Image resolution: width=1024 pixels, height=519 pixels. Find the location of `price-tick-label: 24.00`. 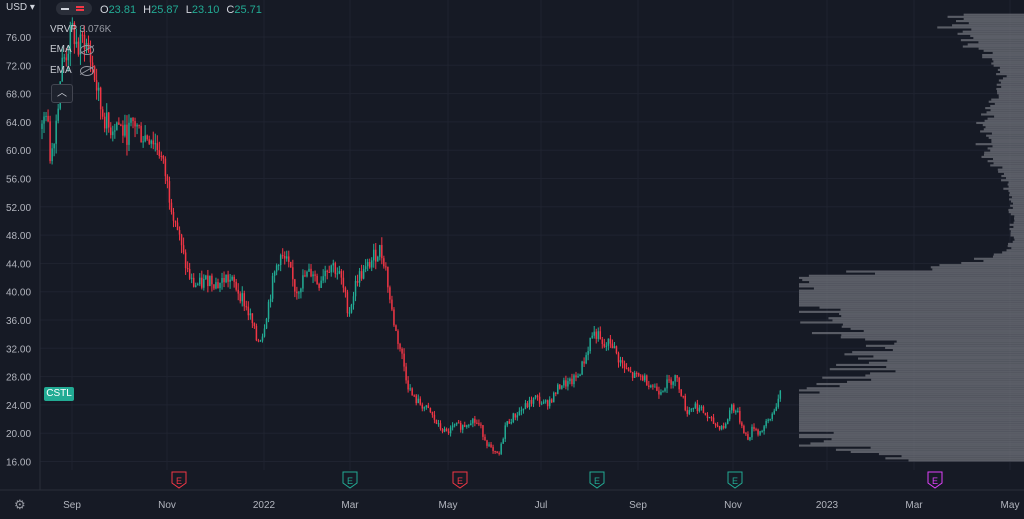

price-tick-label: 24.00 is located at coordinates (18, 406).